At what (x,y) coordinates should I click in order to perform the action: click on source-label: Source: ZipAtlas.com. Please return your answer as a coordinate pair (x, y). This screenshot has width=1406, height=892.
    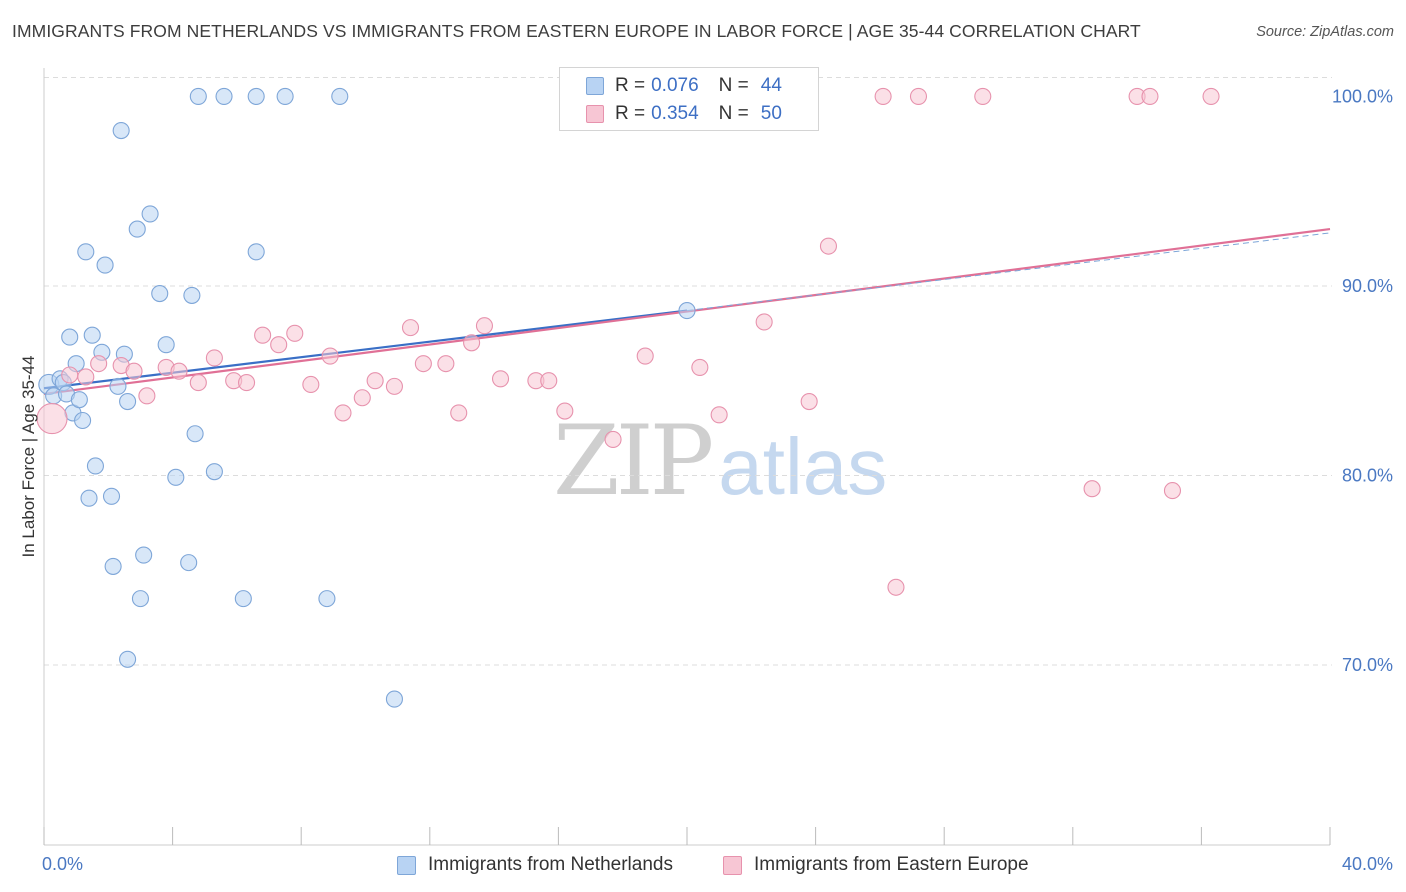
    Looking at the image, I should click on (1325, 32).